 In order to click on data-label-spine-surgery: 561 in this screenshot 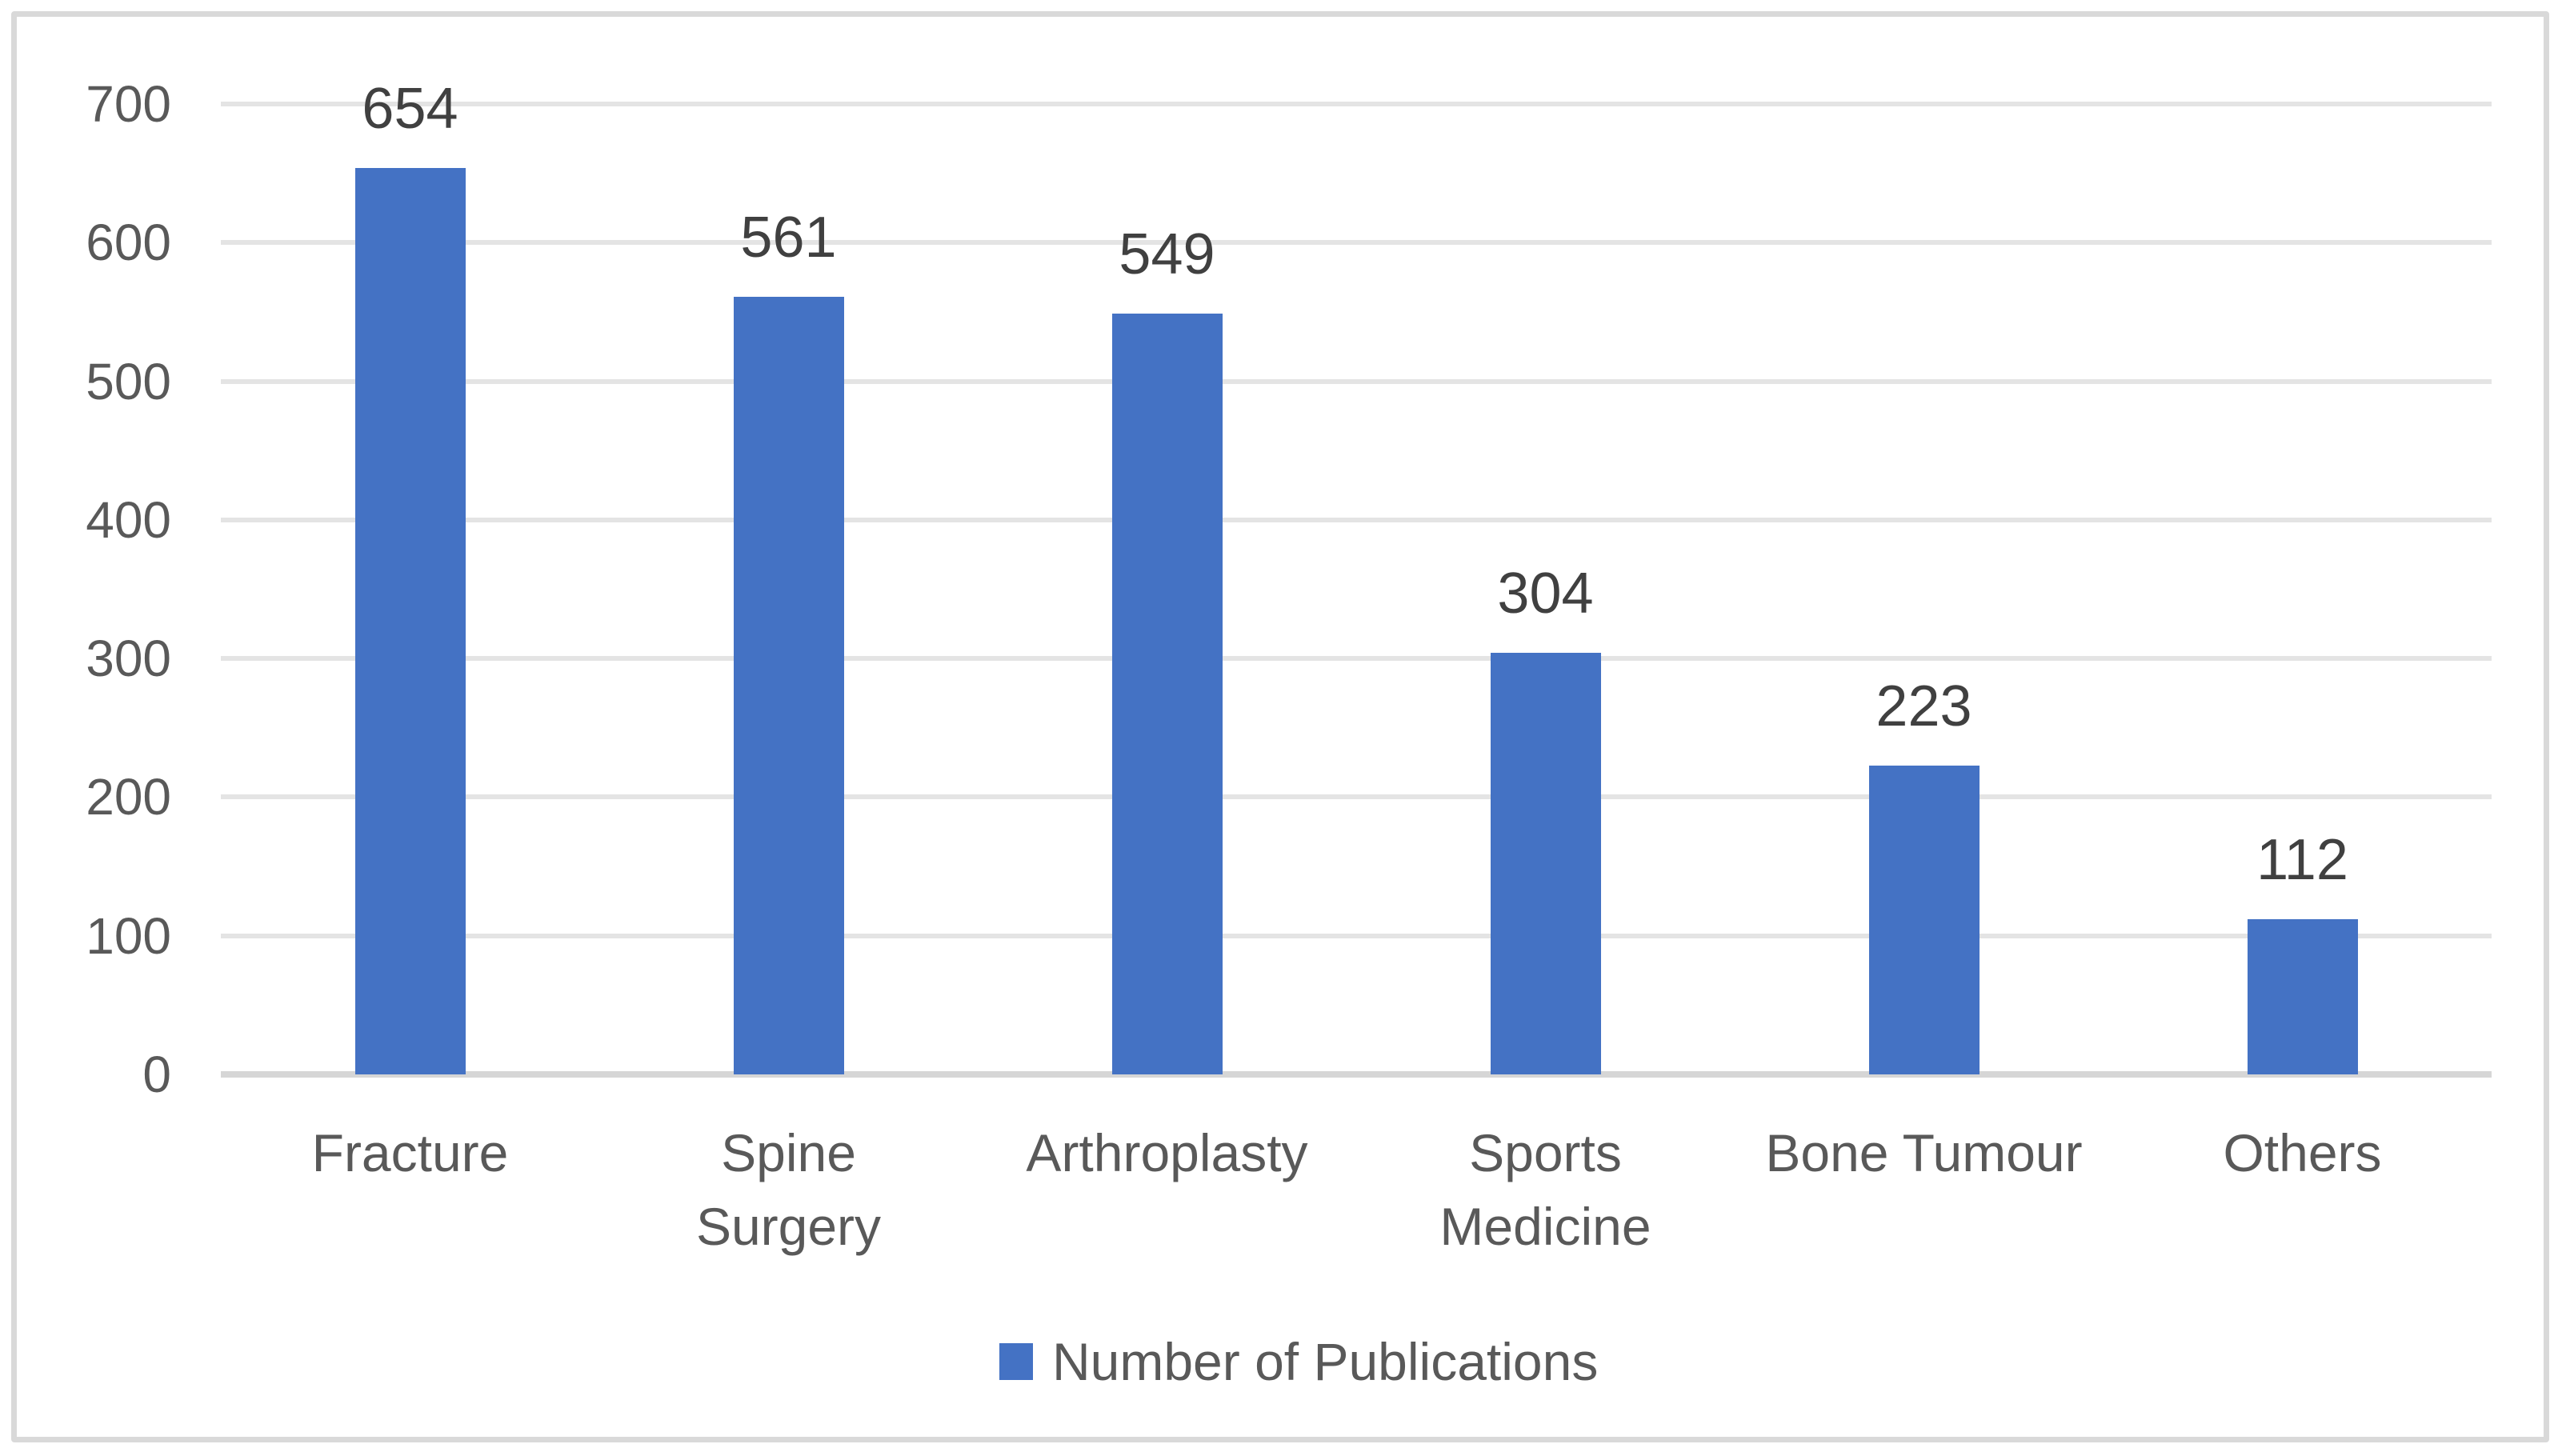, I will do `click(788, 237)`.